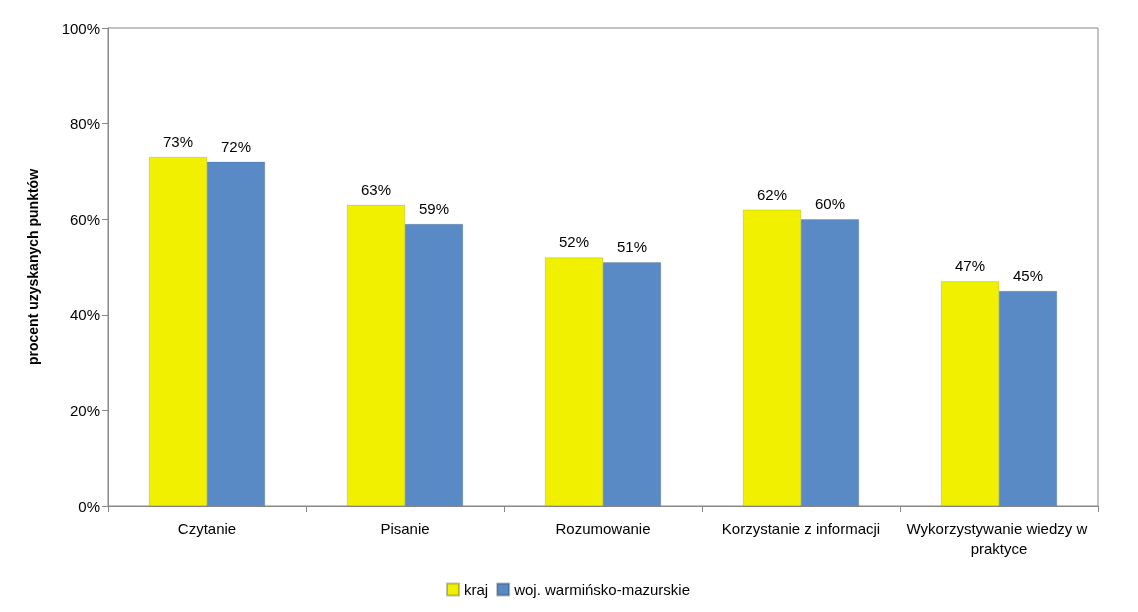 This screenshot has width=1138, height=612. Describe the element at coordinates (405, 528) in the screenshot. I see `x-tick-label: Pisanie` at that location.